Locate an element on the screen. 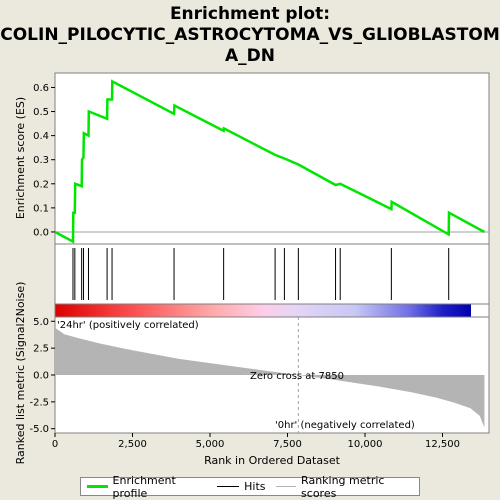 Image resolution: width=500 pixels, height=500 pixels. metric-ytick-label: -5.0 is located at coordinates (39, 429).